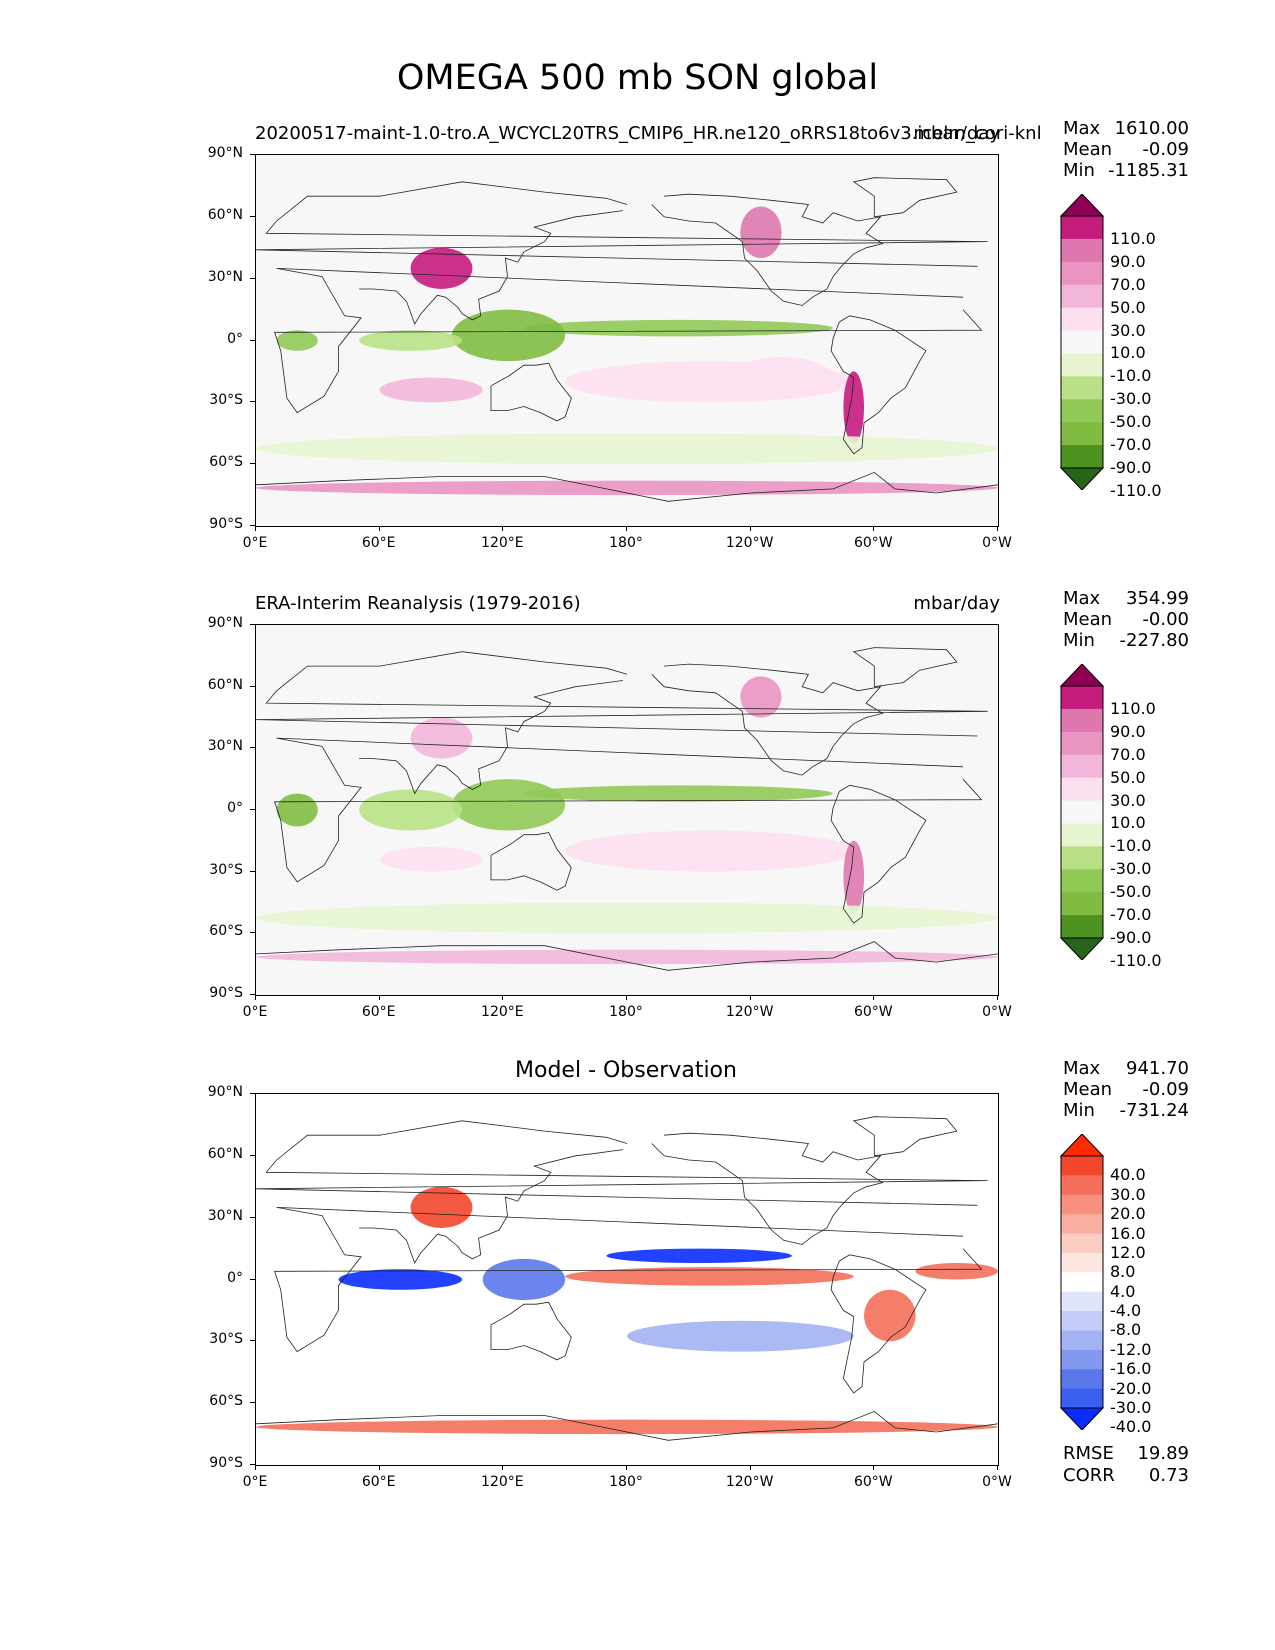 The height and width of the screenshot is (1650, 1275). Describe the element at coordinates (502, 1482) in the screenshot. I see `x-tick-label: 120°E` at that location.